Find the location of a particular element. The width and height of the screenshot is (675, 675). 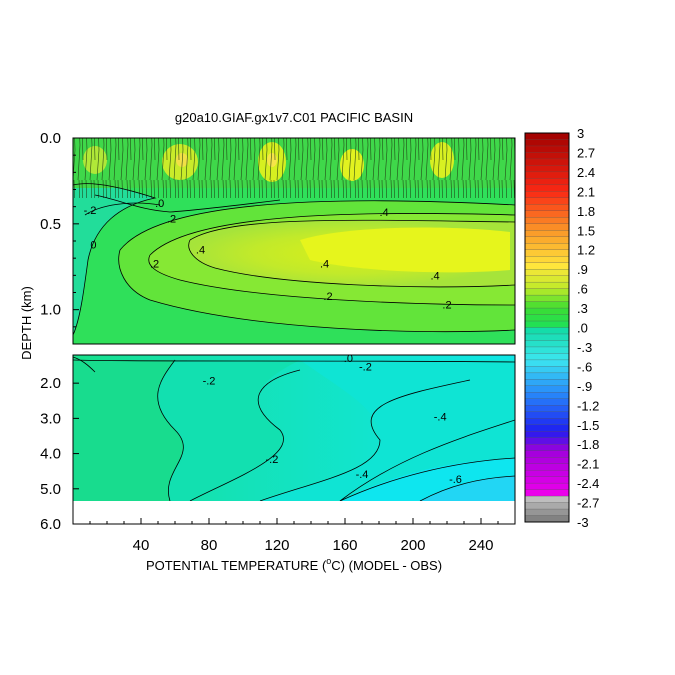

lower-mid-region is located at coordinates (228, 430).